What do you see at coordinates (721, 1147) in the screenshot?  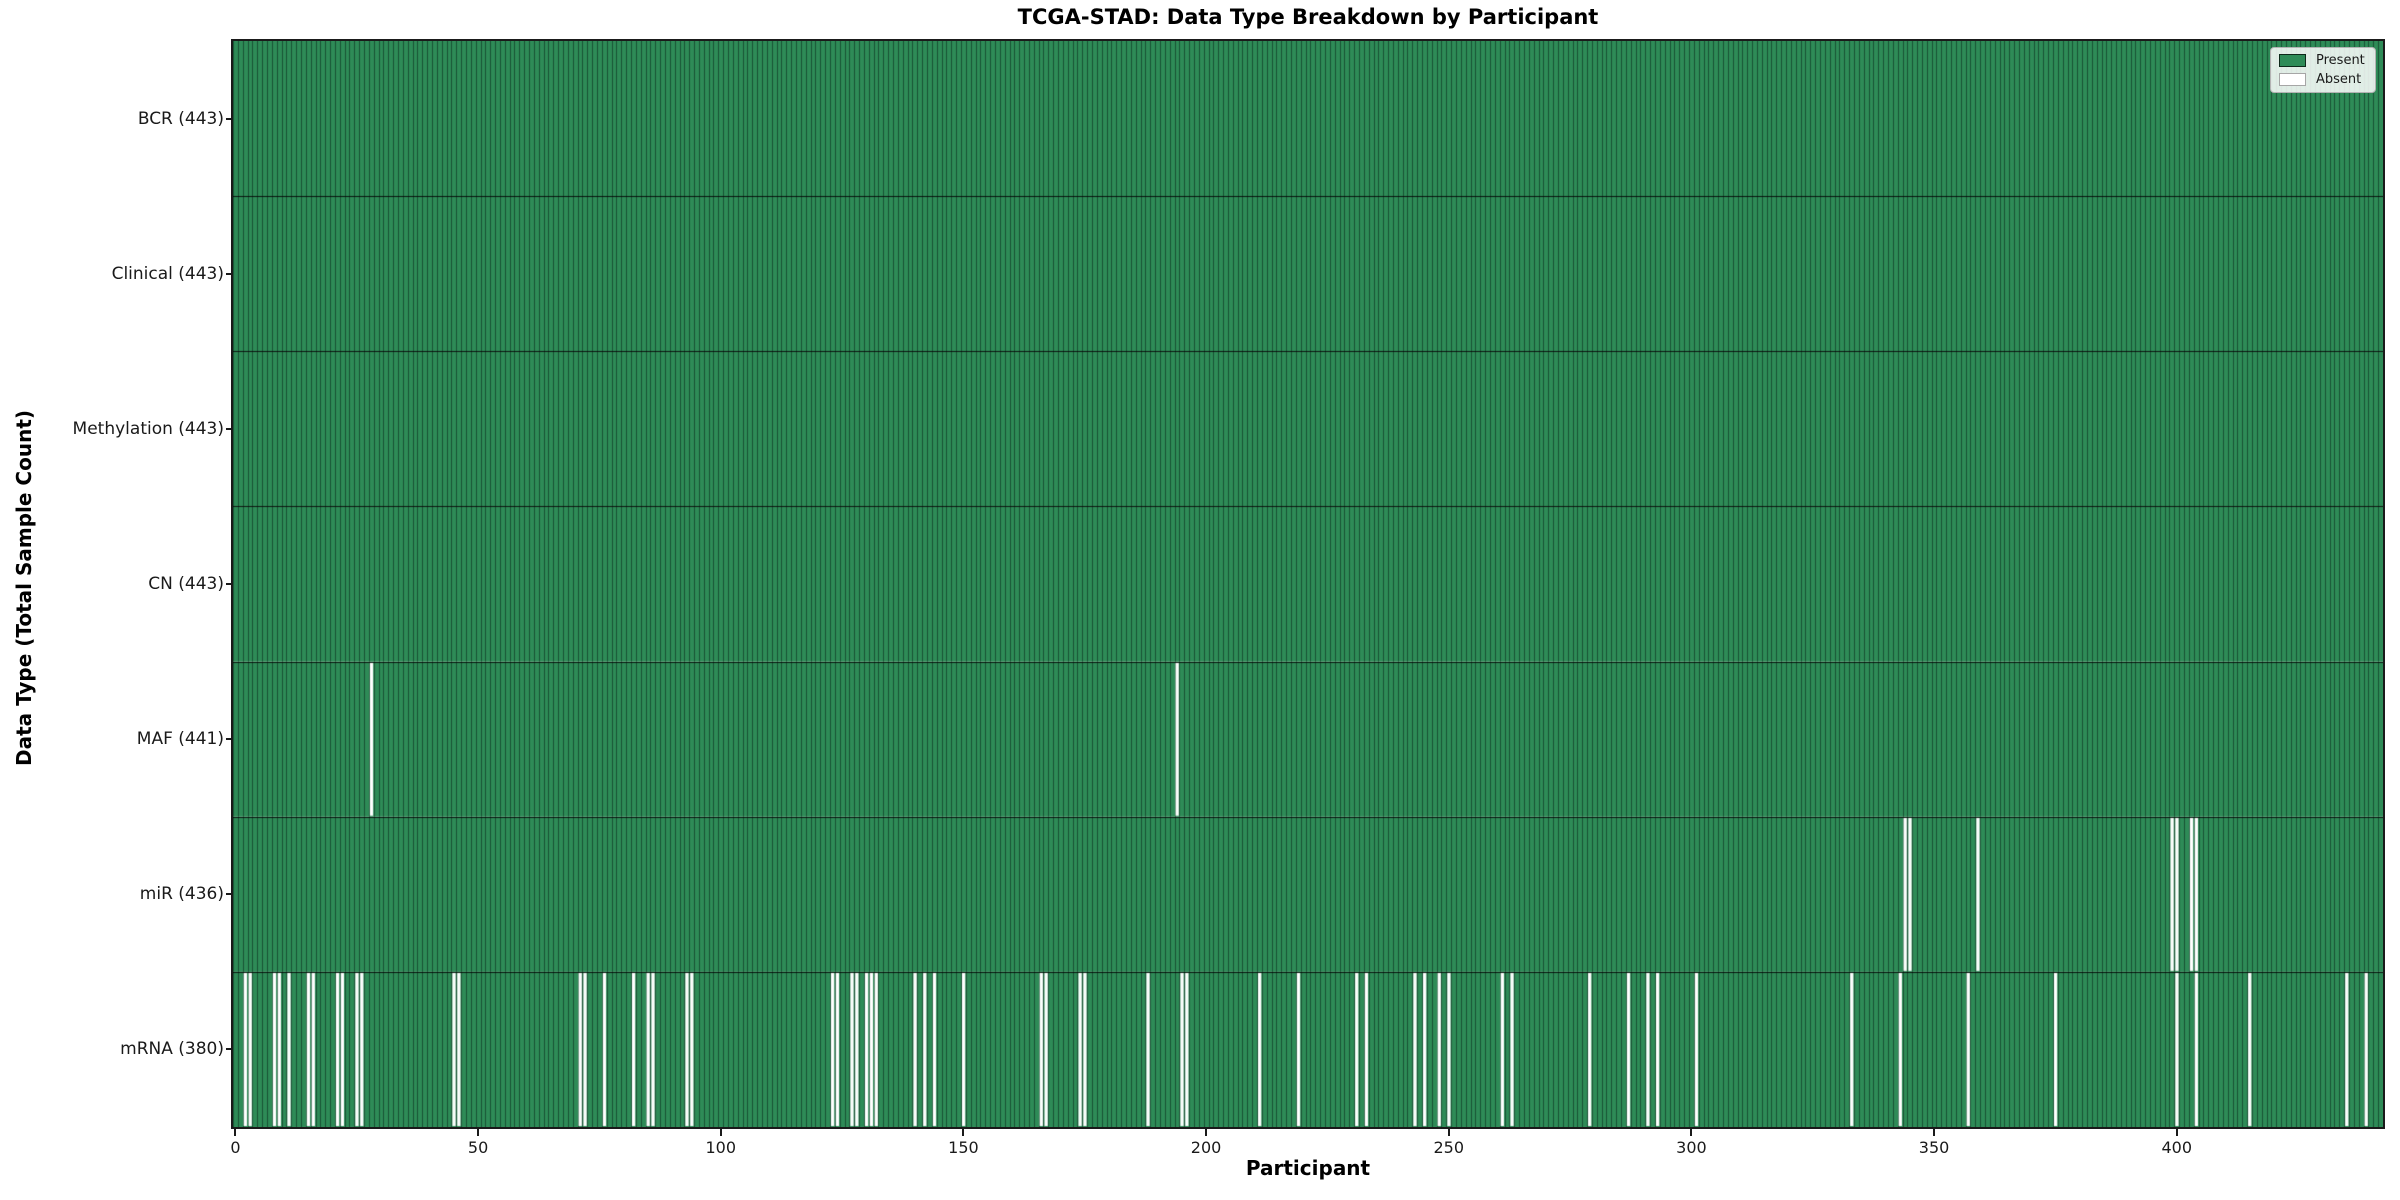 I see `x-tick-label: 100` at bounding box center [721, 1147].